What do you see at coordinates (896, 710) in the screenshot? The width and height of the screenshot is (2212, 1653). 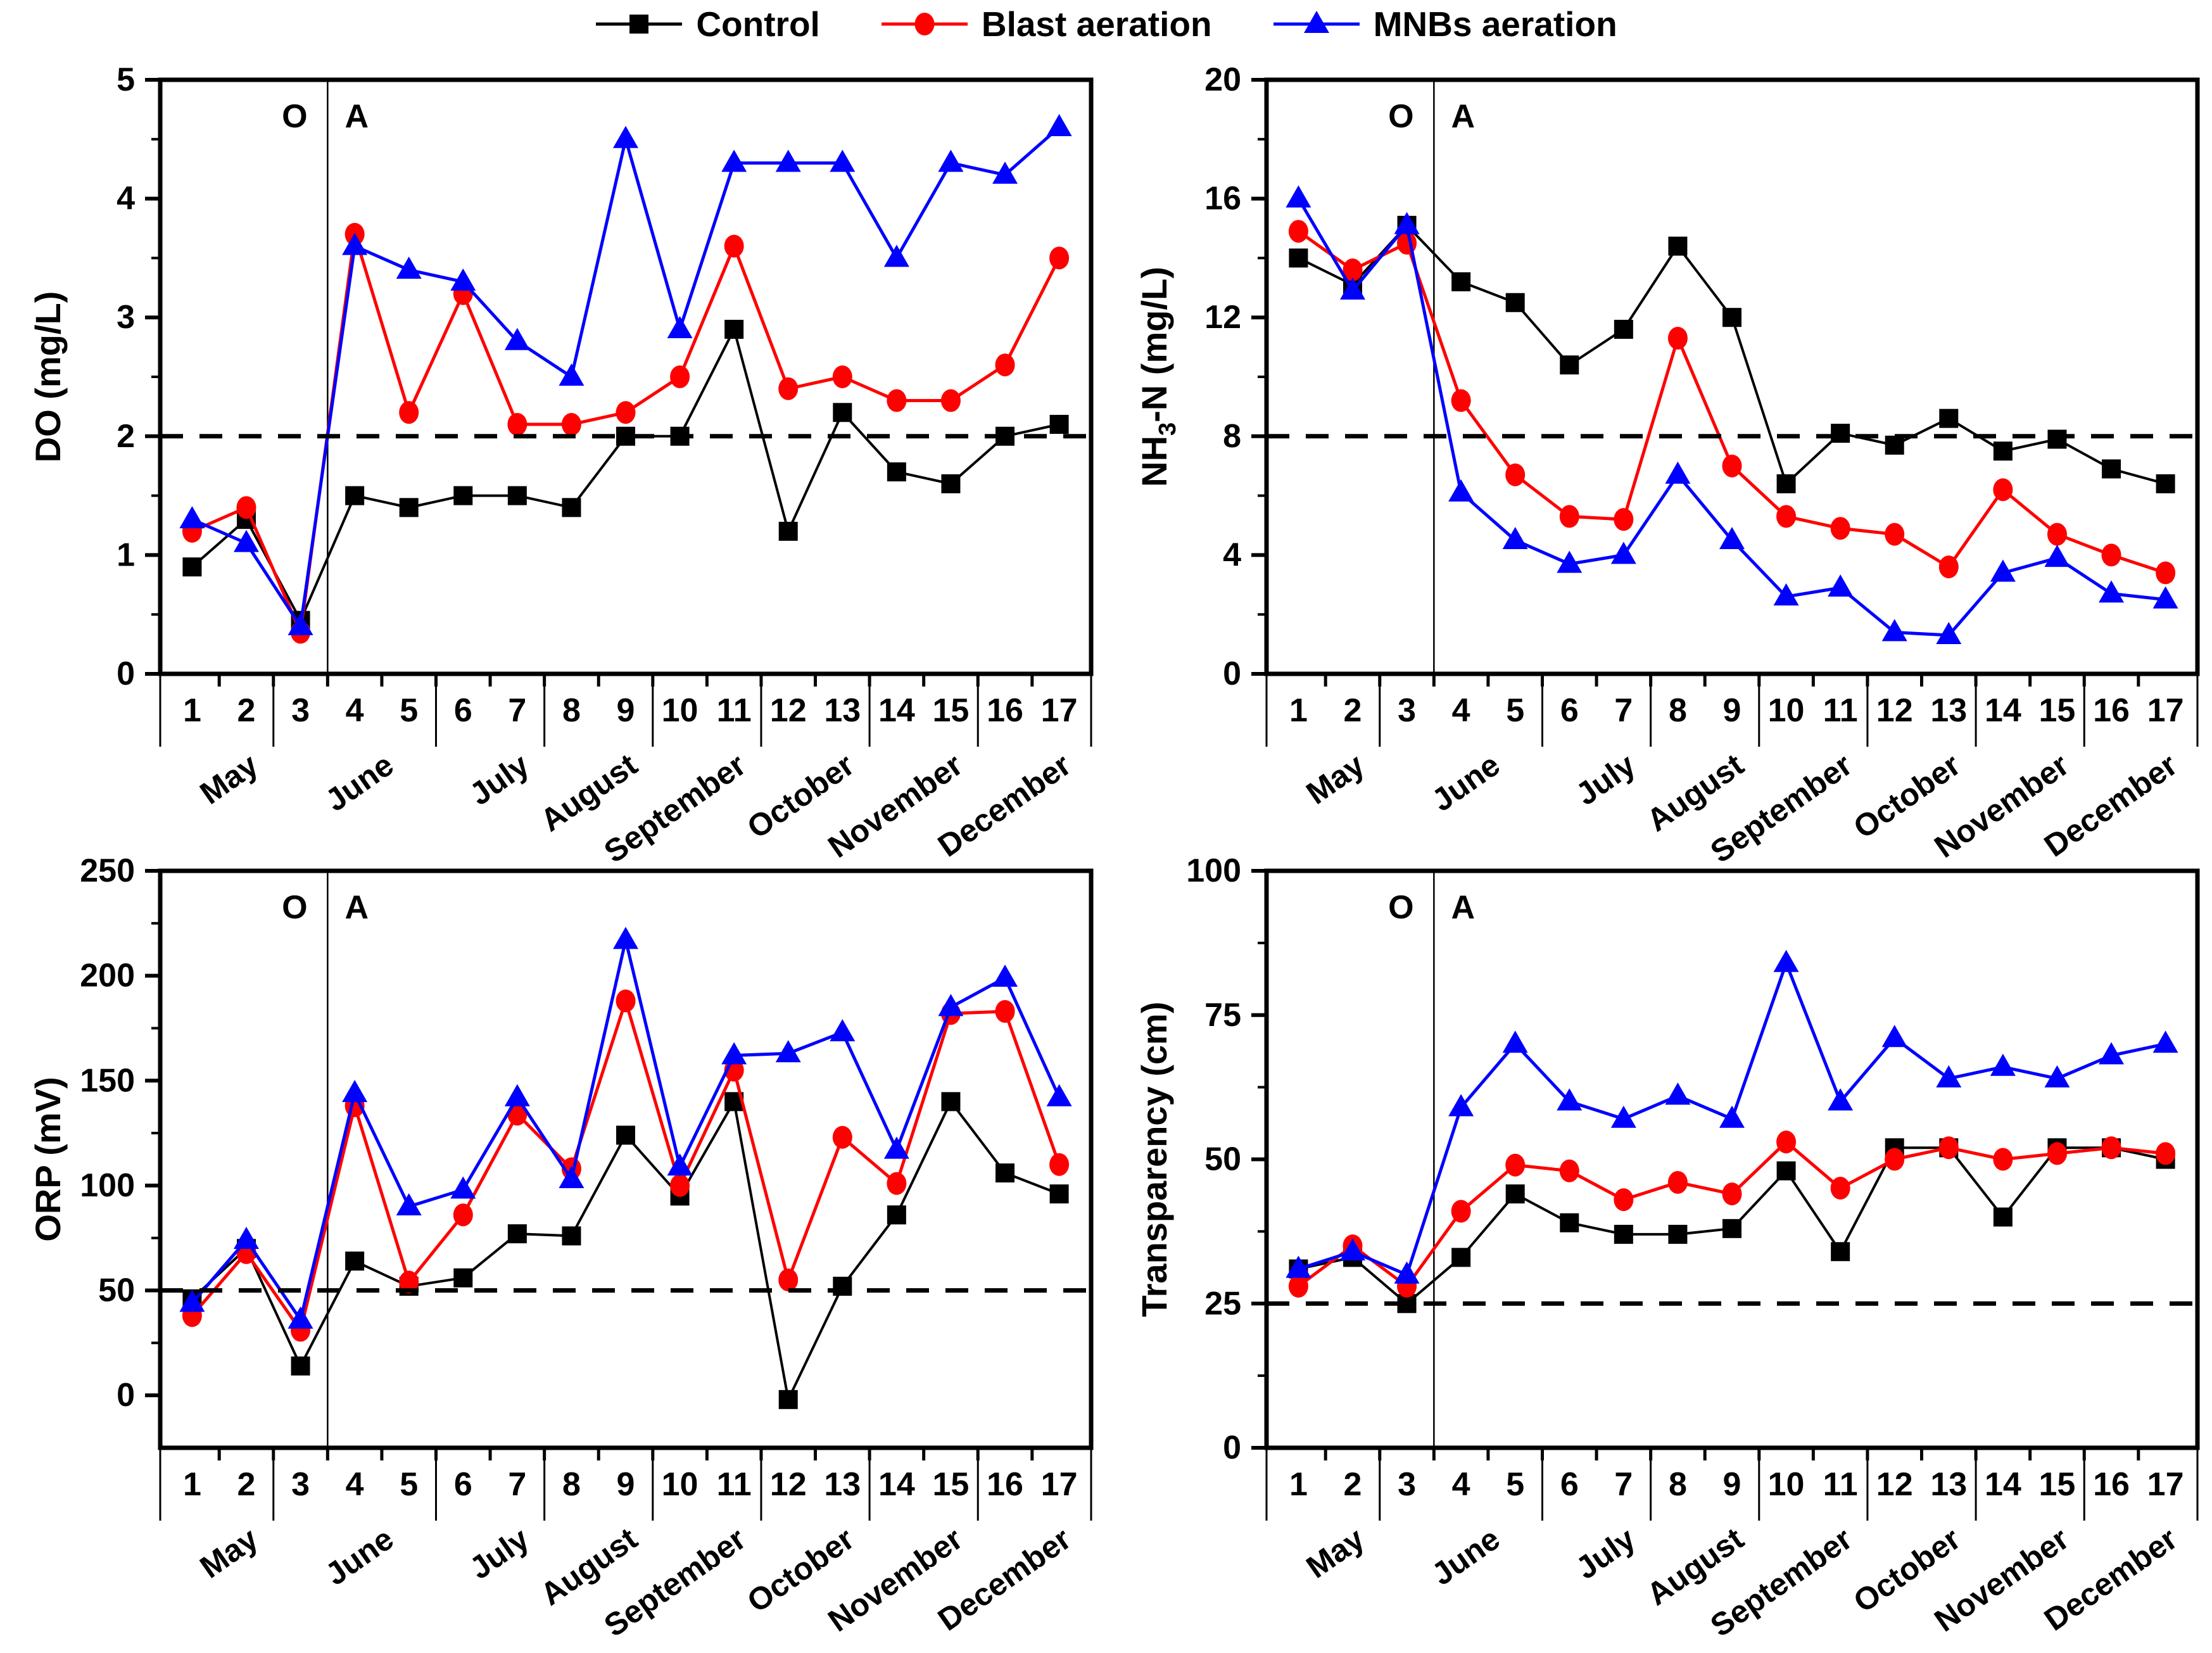 I see `do-xtick-label: 14` at bounding box center [896, 710].